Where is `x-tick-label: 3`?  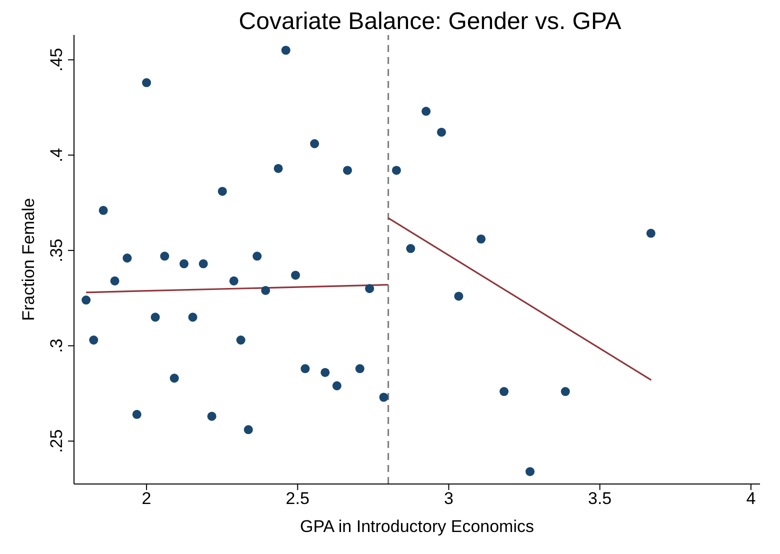
x-tick-label: 3 is located at coordinates (449, 498).